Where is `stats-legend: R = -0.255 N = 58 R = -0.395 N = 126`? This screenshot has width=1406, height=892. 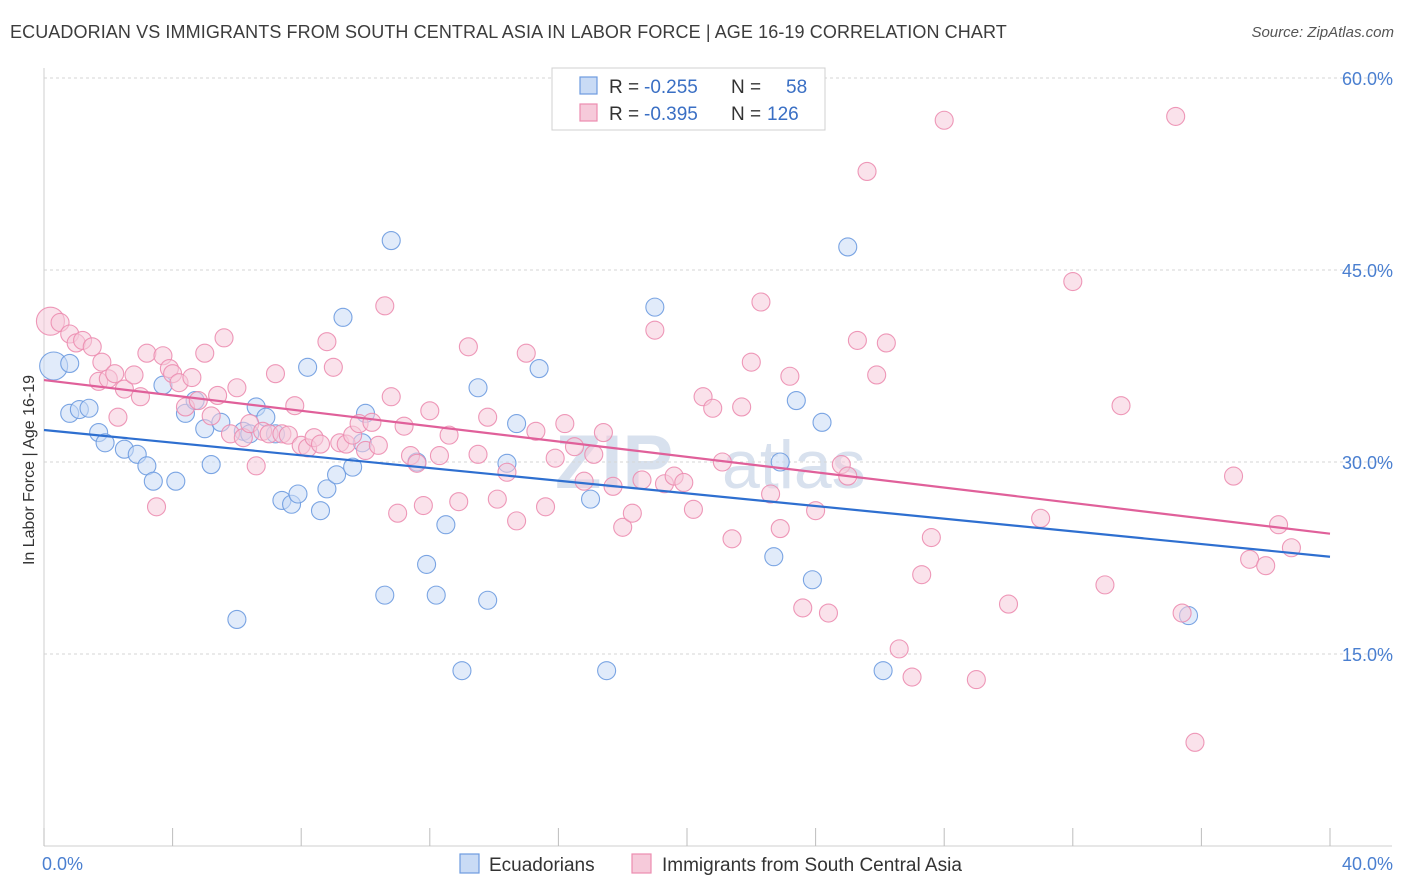 stats-legend: R = -0.255 N = 58 R = -0.395 N = 126 is located at coordinates (688, 99).